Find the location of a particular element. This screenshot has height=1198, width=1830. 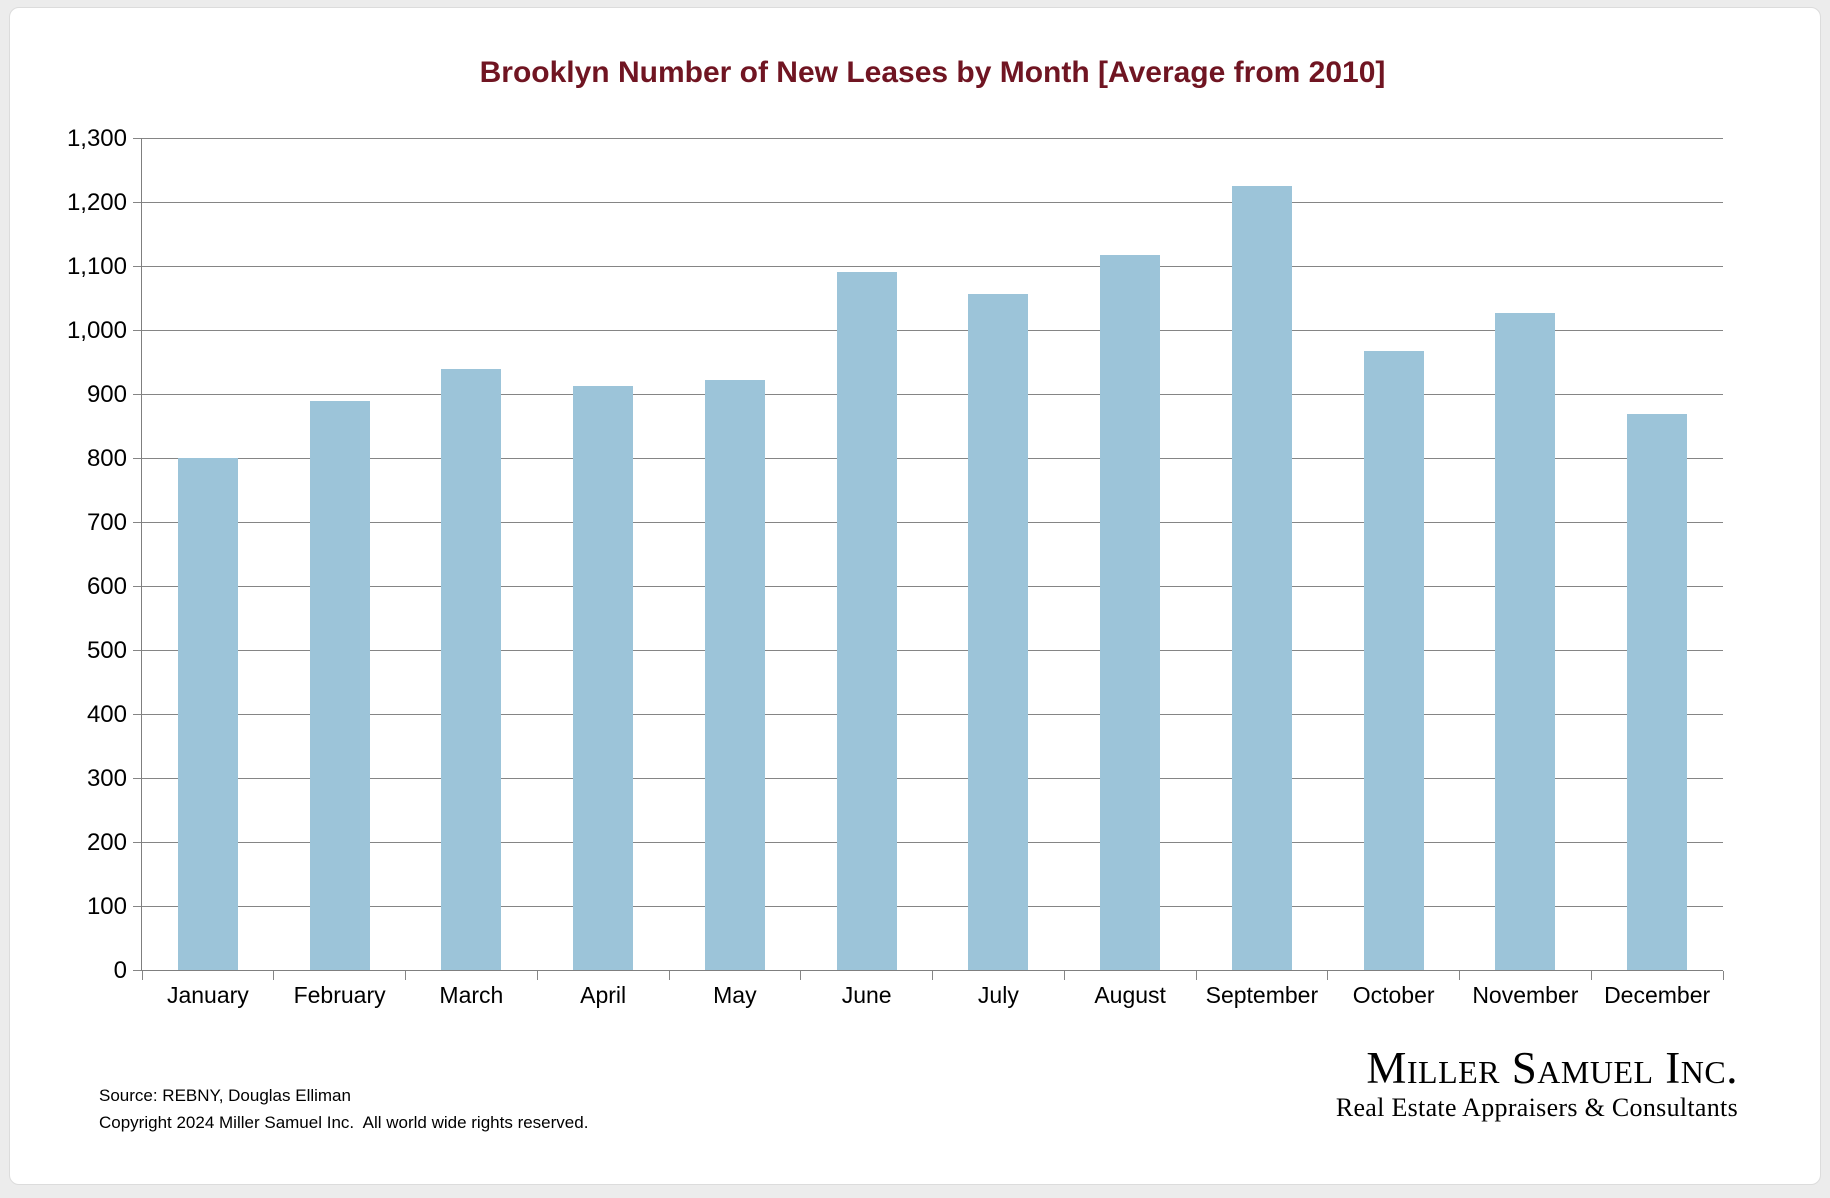

y-axis-label: 1,300 is located at coordinates (96, 138).